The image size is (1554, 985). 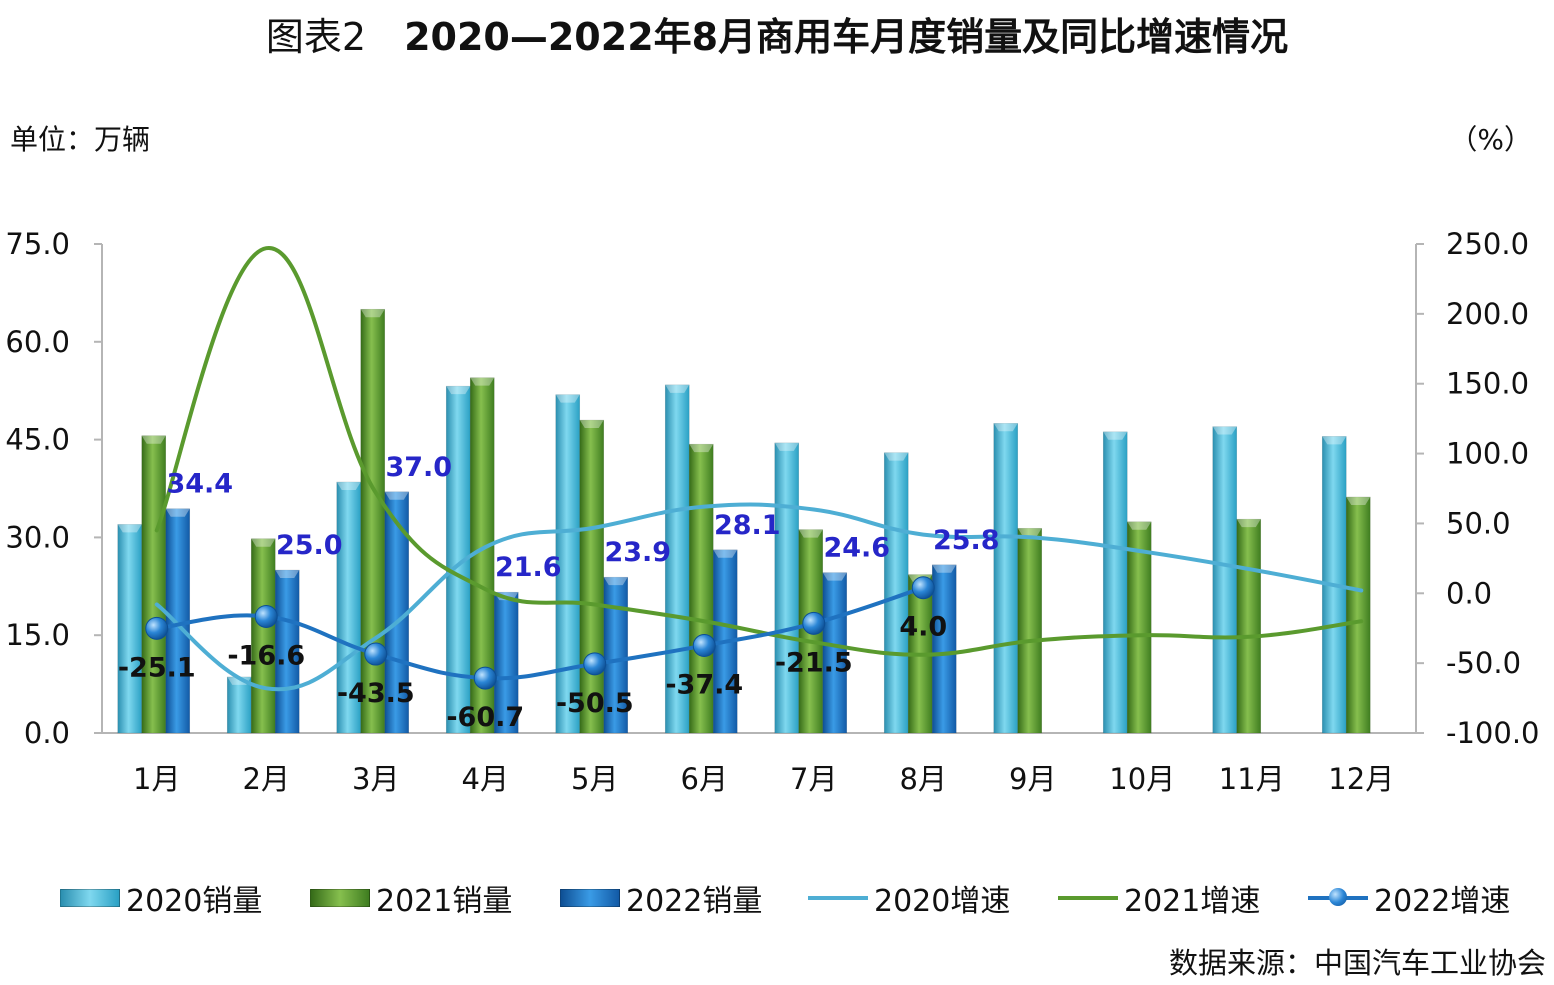 I want to click on left-tick-label: 75.0, so click(x=37, y=244).